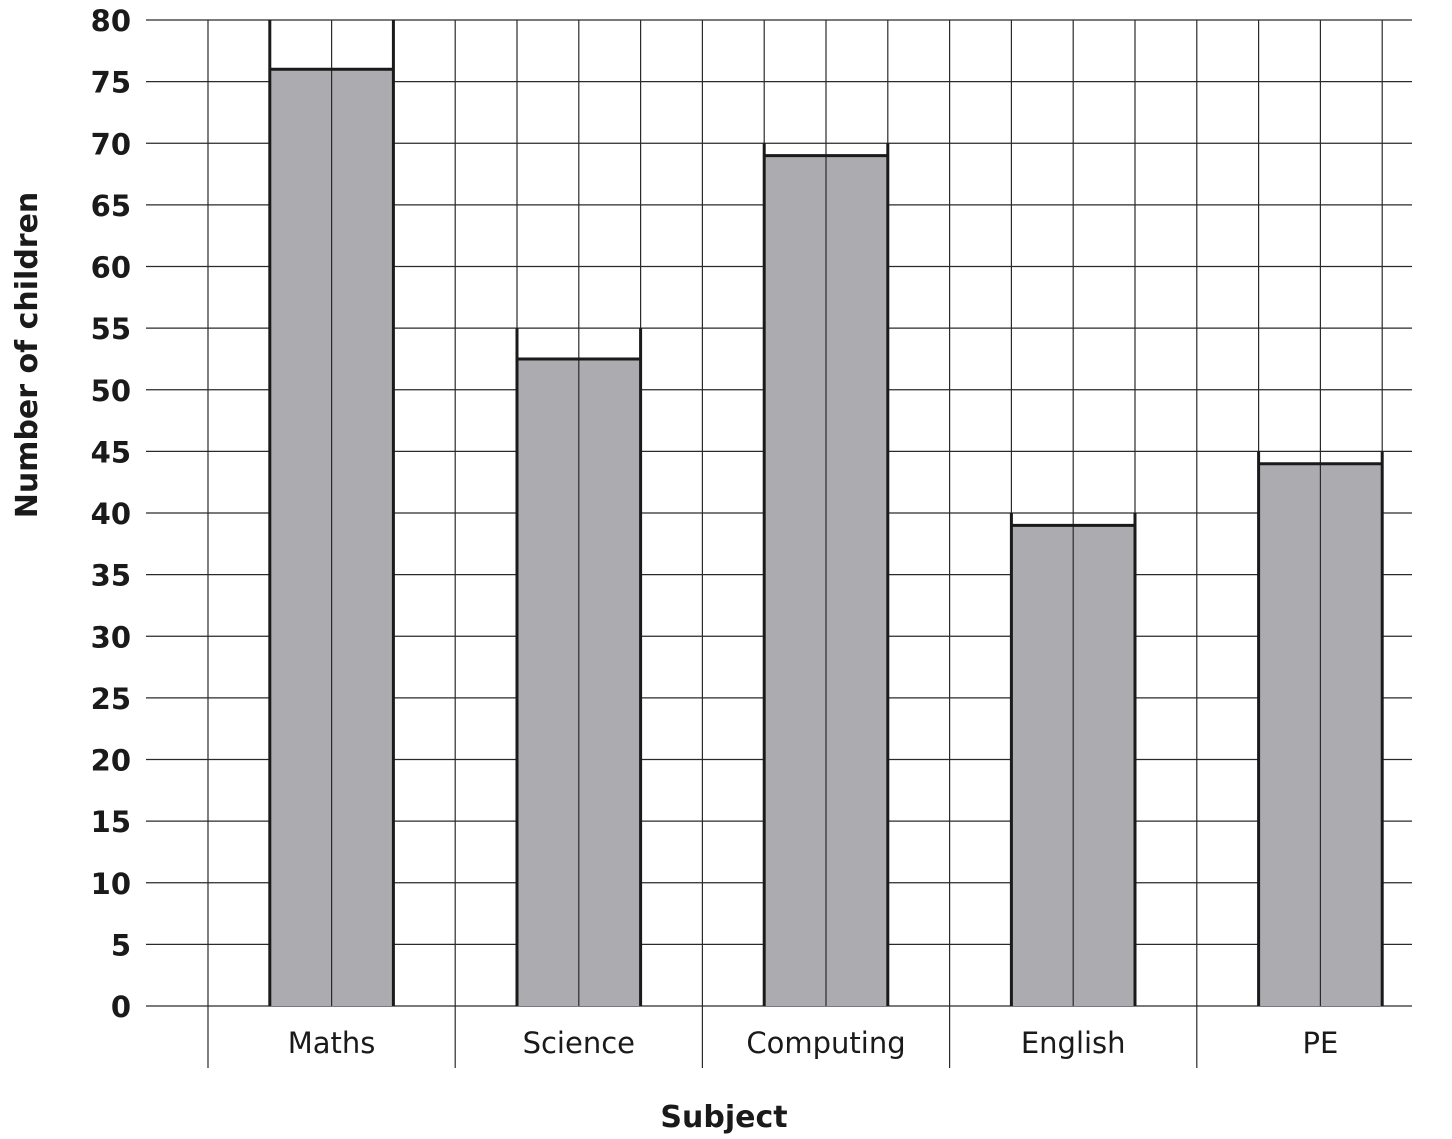  I want to click on y-axis-title: Number of children, so click(27, 355).